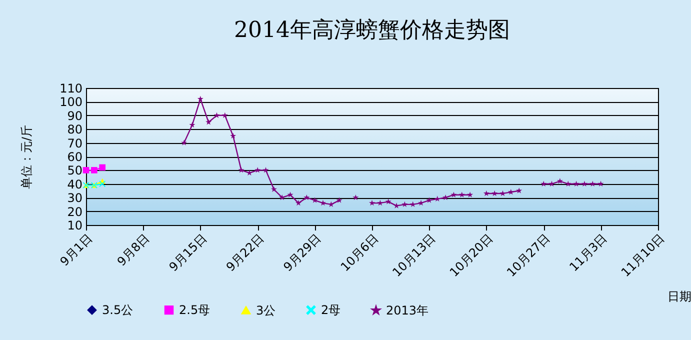  Describe the element at coordinates (188, 252) in the screenshot. I see `x-tick-label: 9月15日` at that location.